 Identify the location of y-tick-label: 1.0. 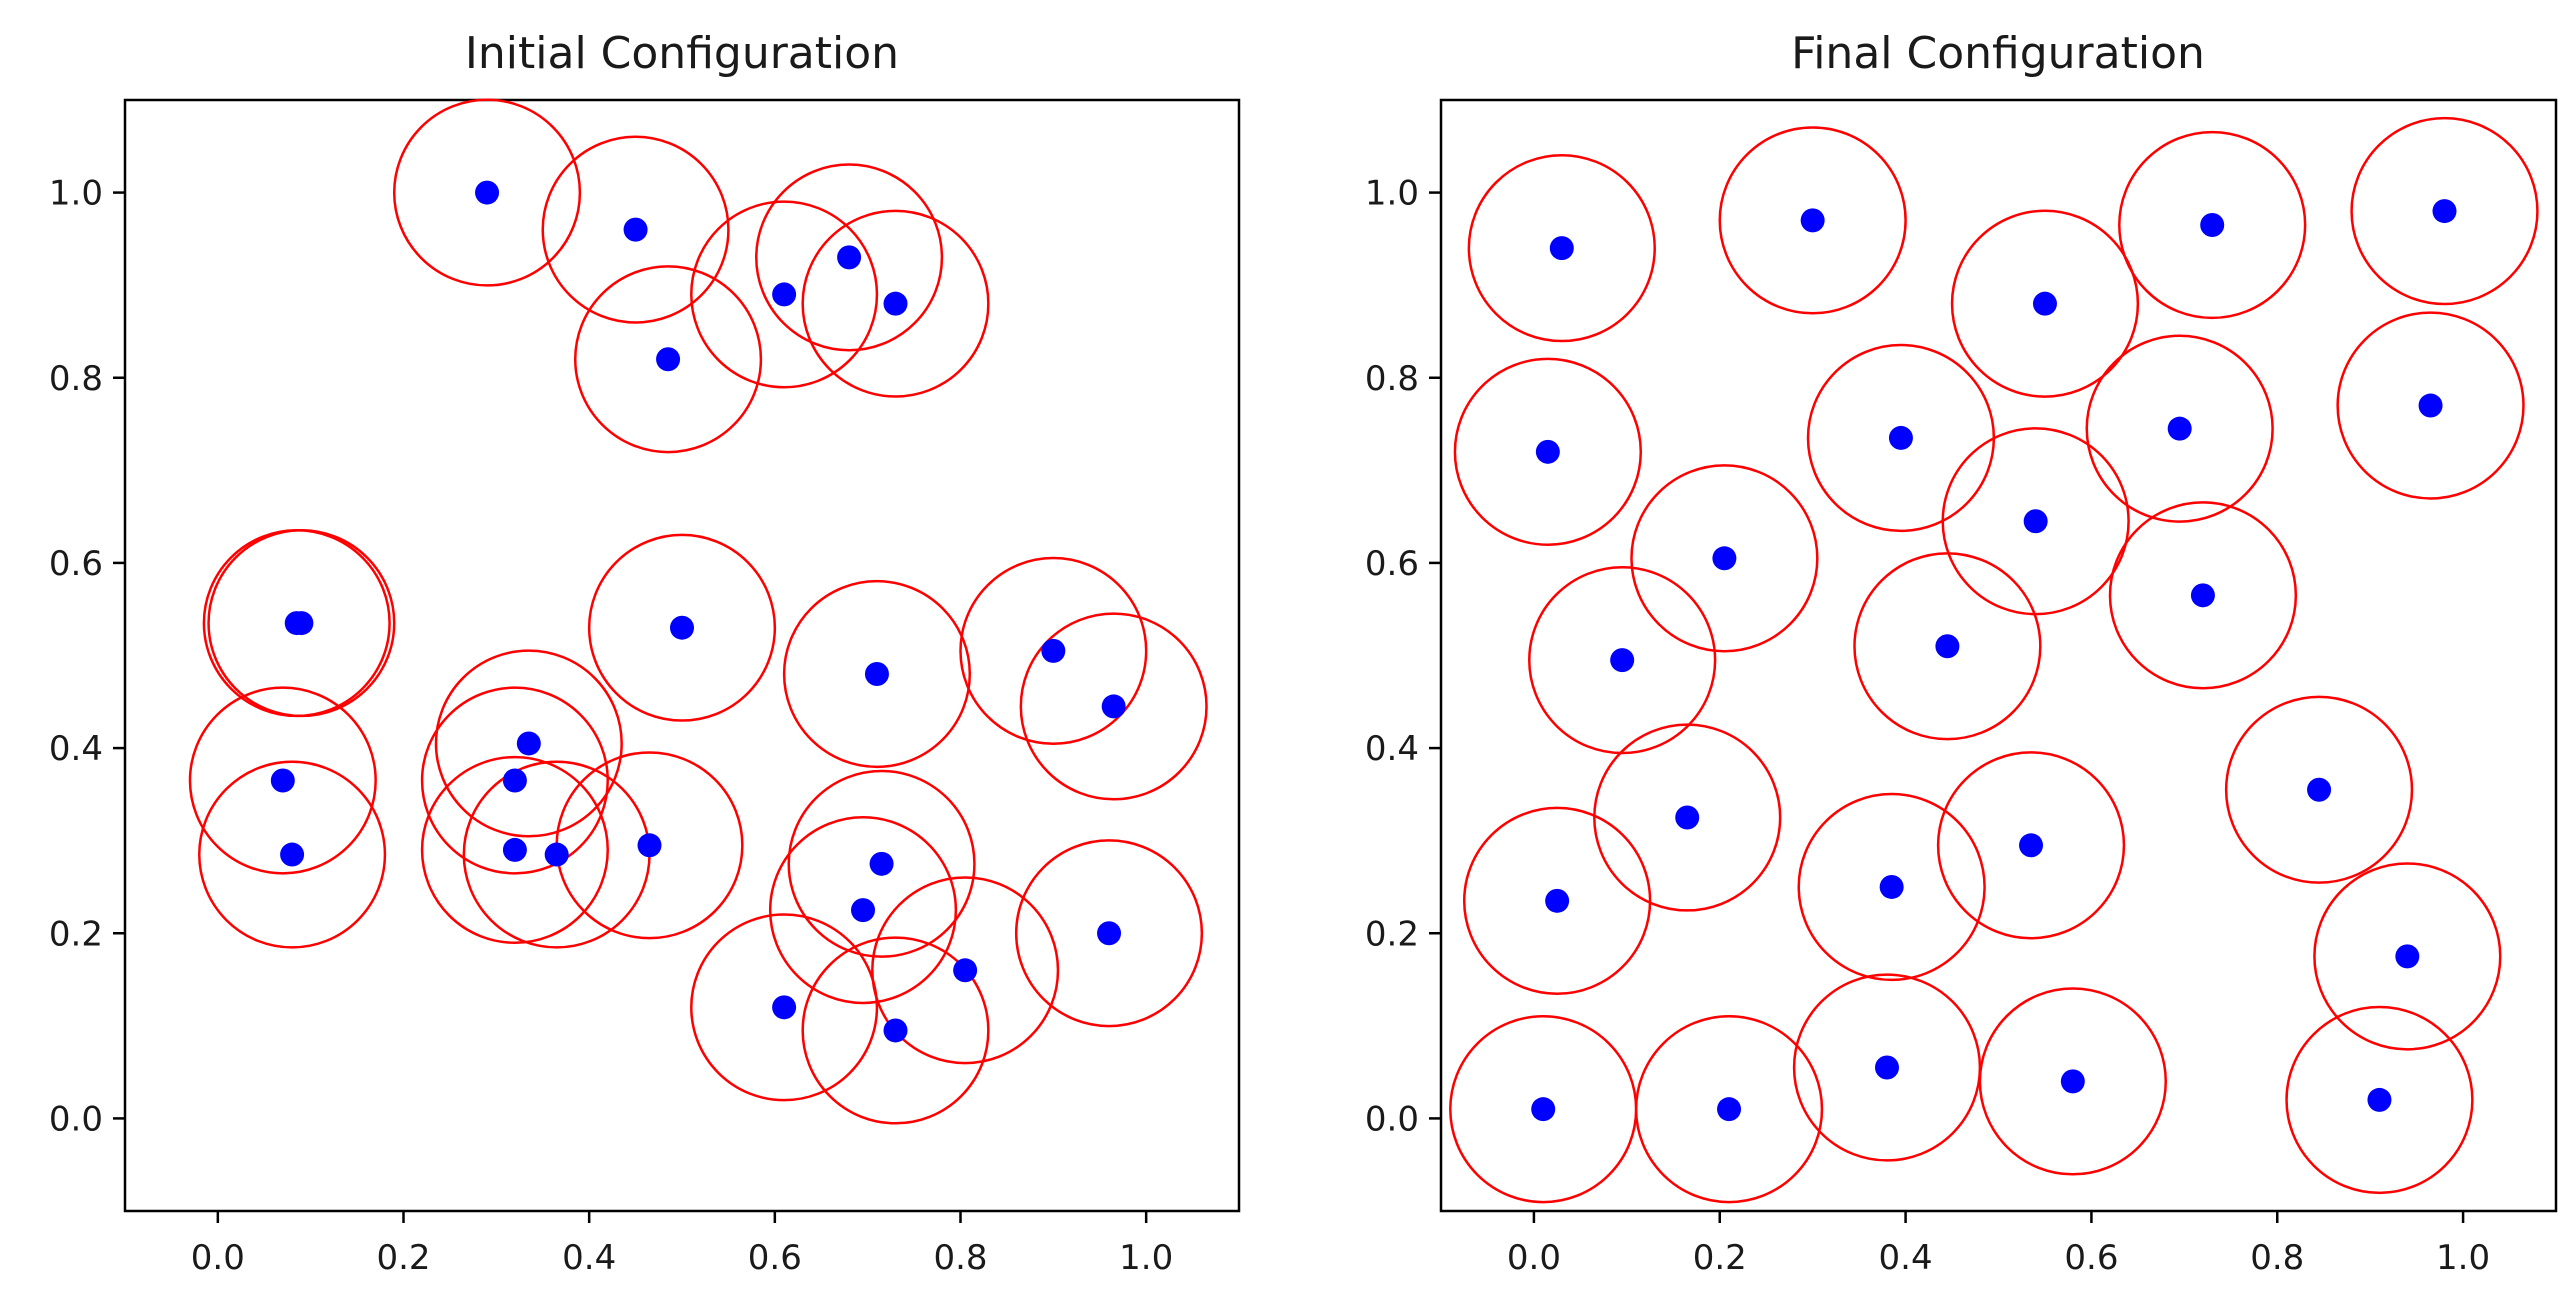
(1392, 194).